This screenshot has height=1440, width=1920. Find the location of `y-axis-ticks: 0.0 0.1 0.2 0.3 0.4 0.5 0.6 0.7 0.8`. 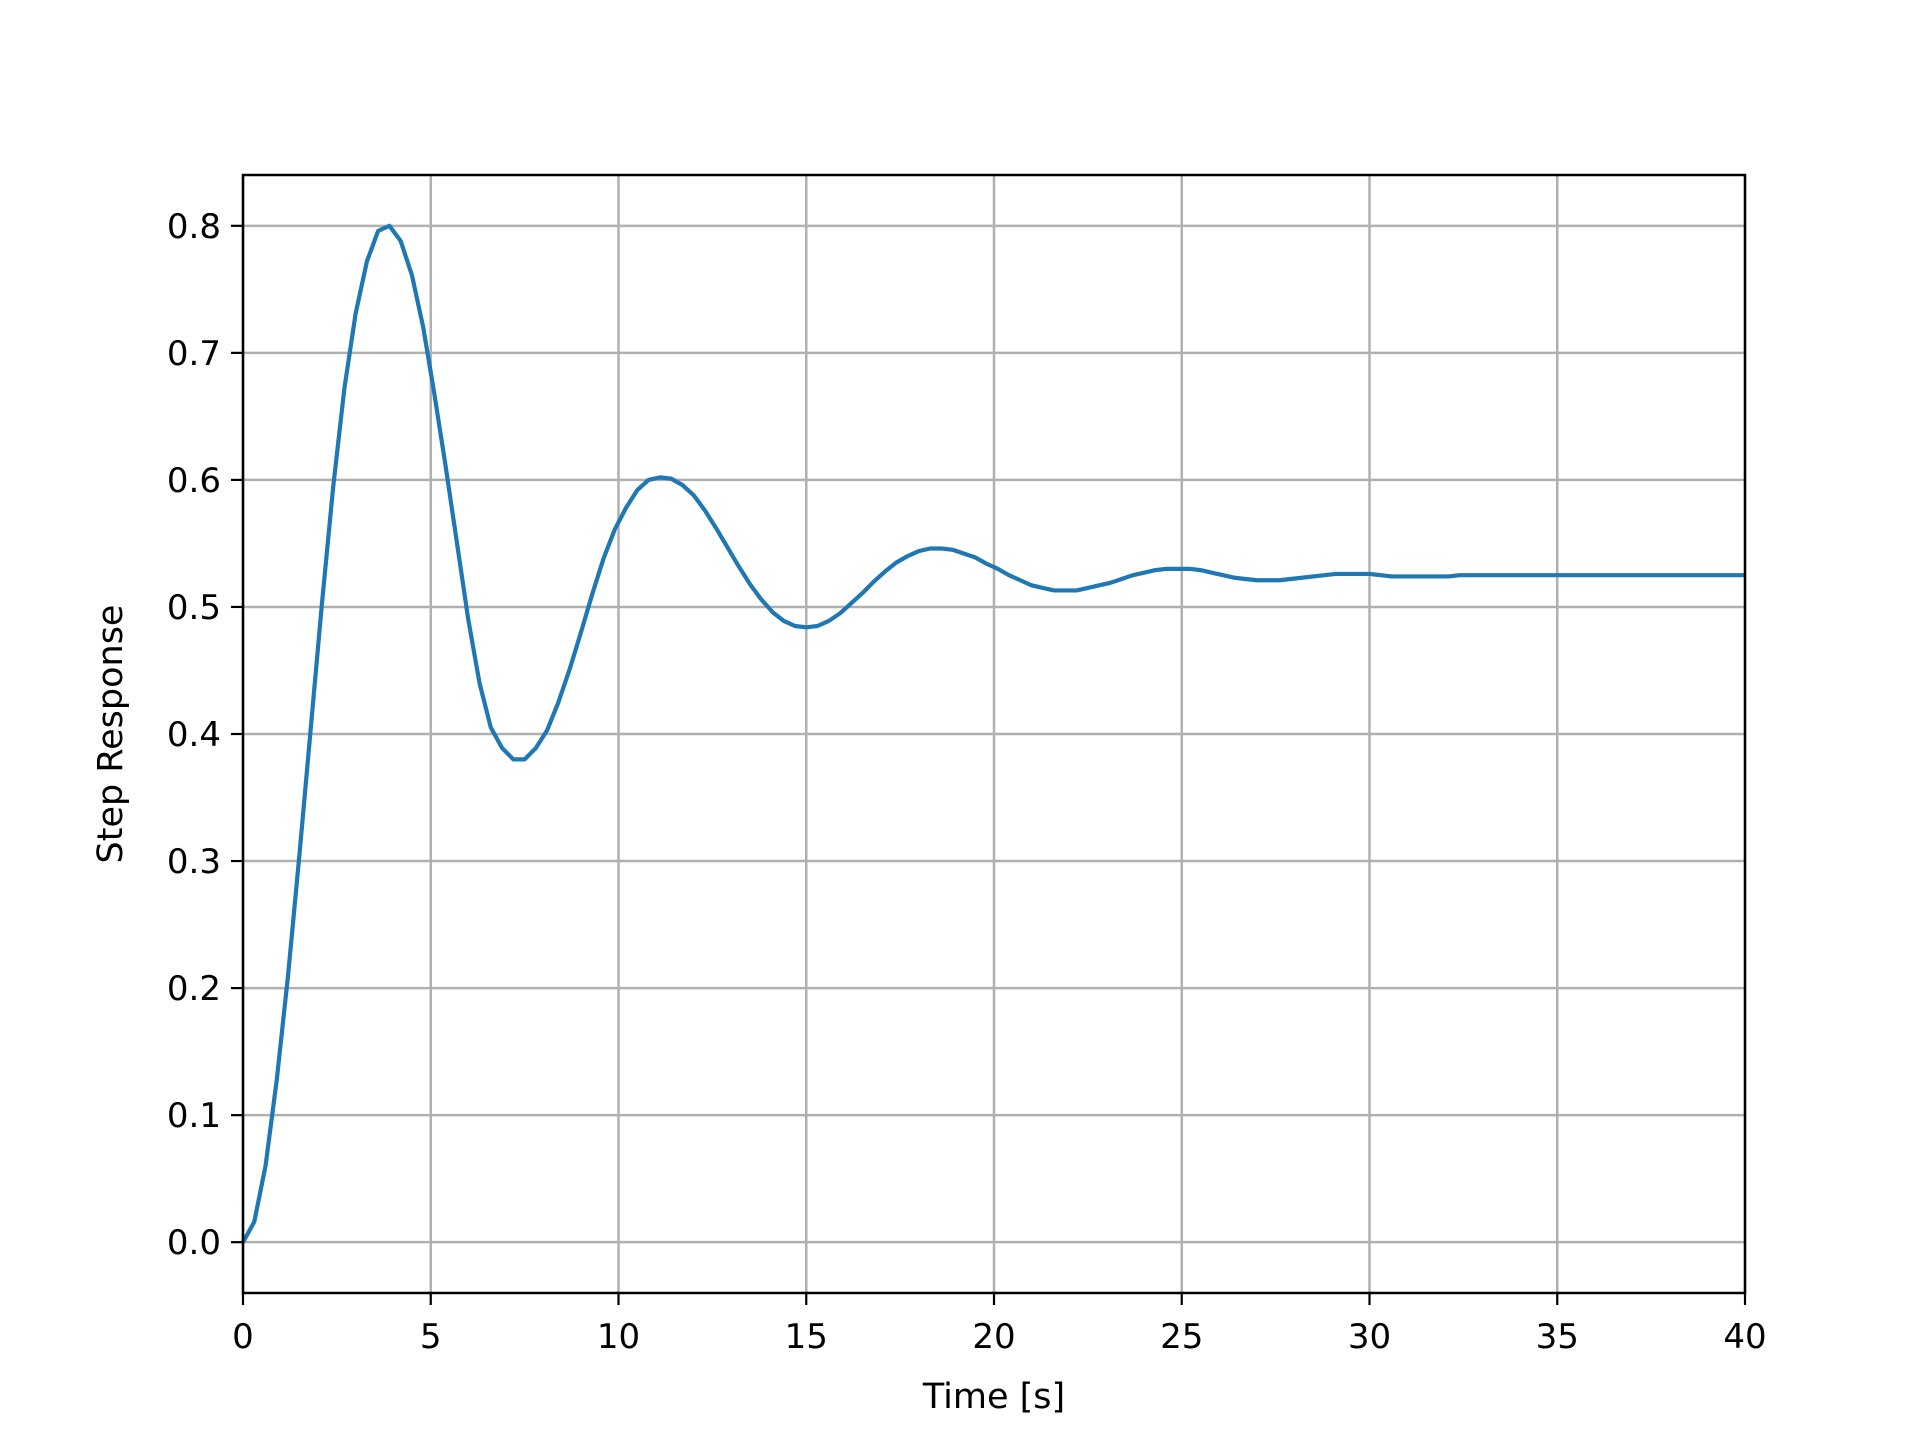

y-axis-ticks: 0.0 0.1 0.2 0.3 0.4 0.5 0.6 0.7 0.8 is located at coordinates (205, 735).